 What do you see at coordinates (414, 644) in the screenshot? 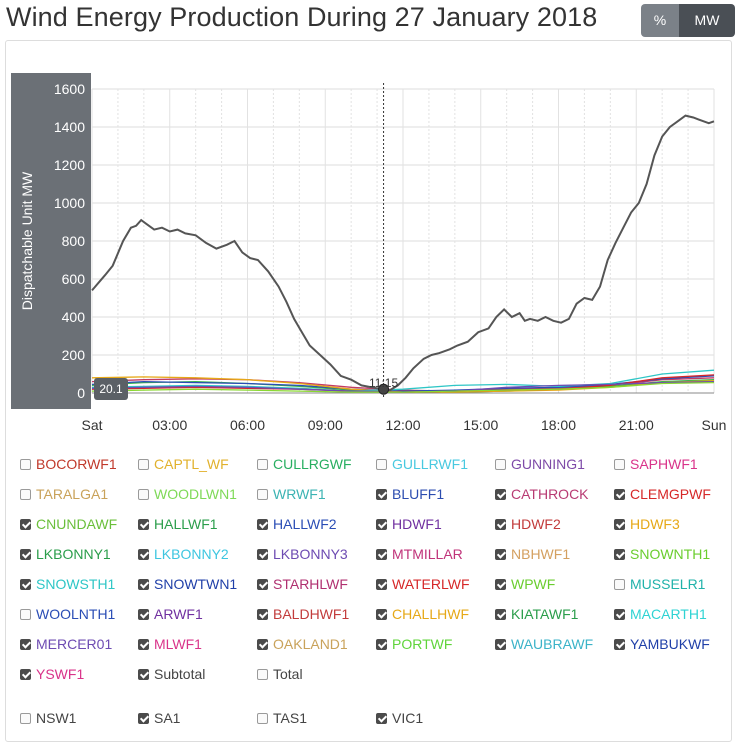
I see `unit-checkbox-portwf: PORTWF` at bounding box center [414, 644].